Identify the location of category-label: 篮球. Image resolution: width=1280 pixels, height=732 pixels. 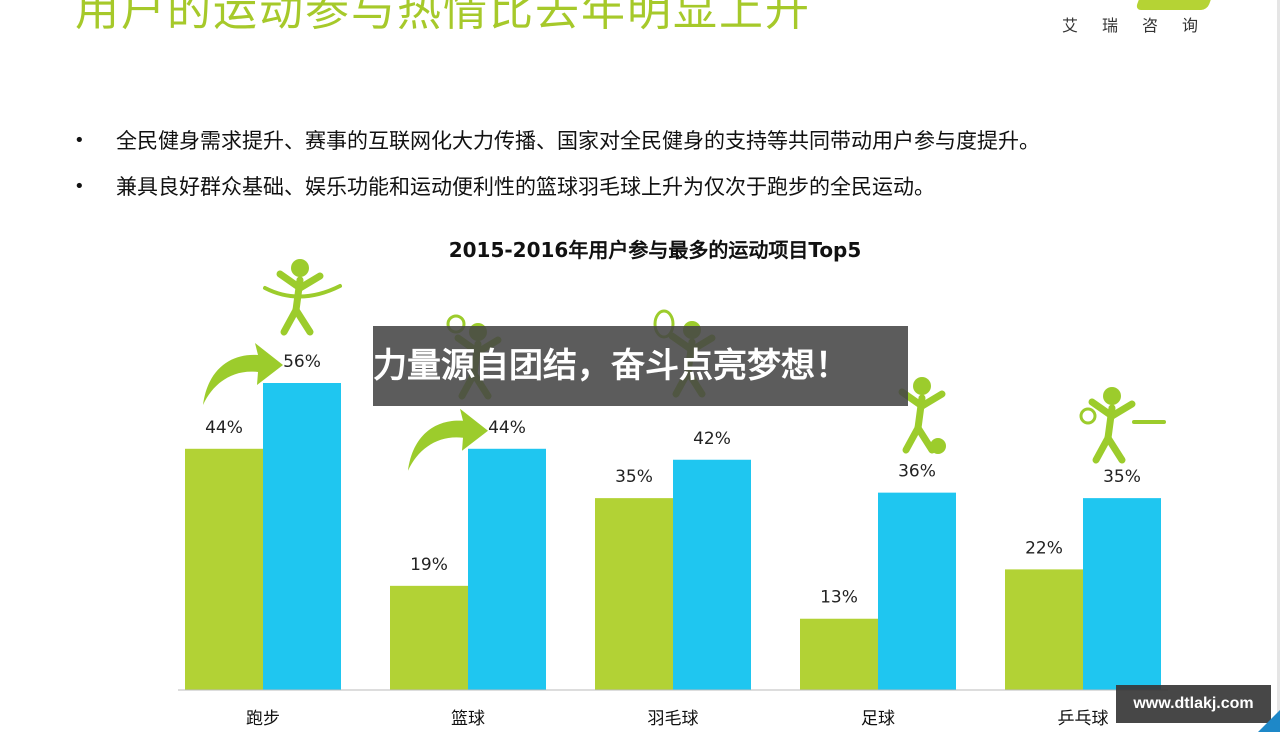
(468, 719).